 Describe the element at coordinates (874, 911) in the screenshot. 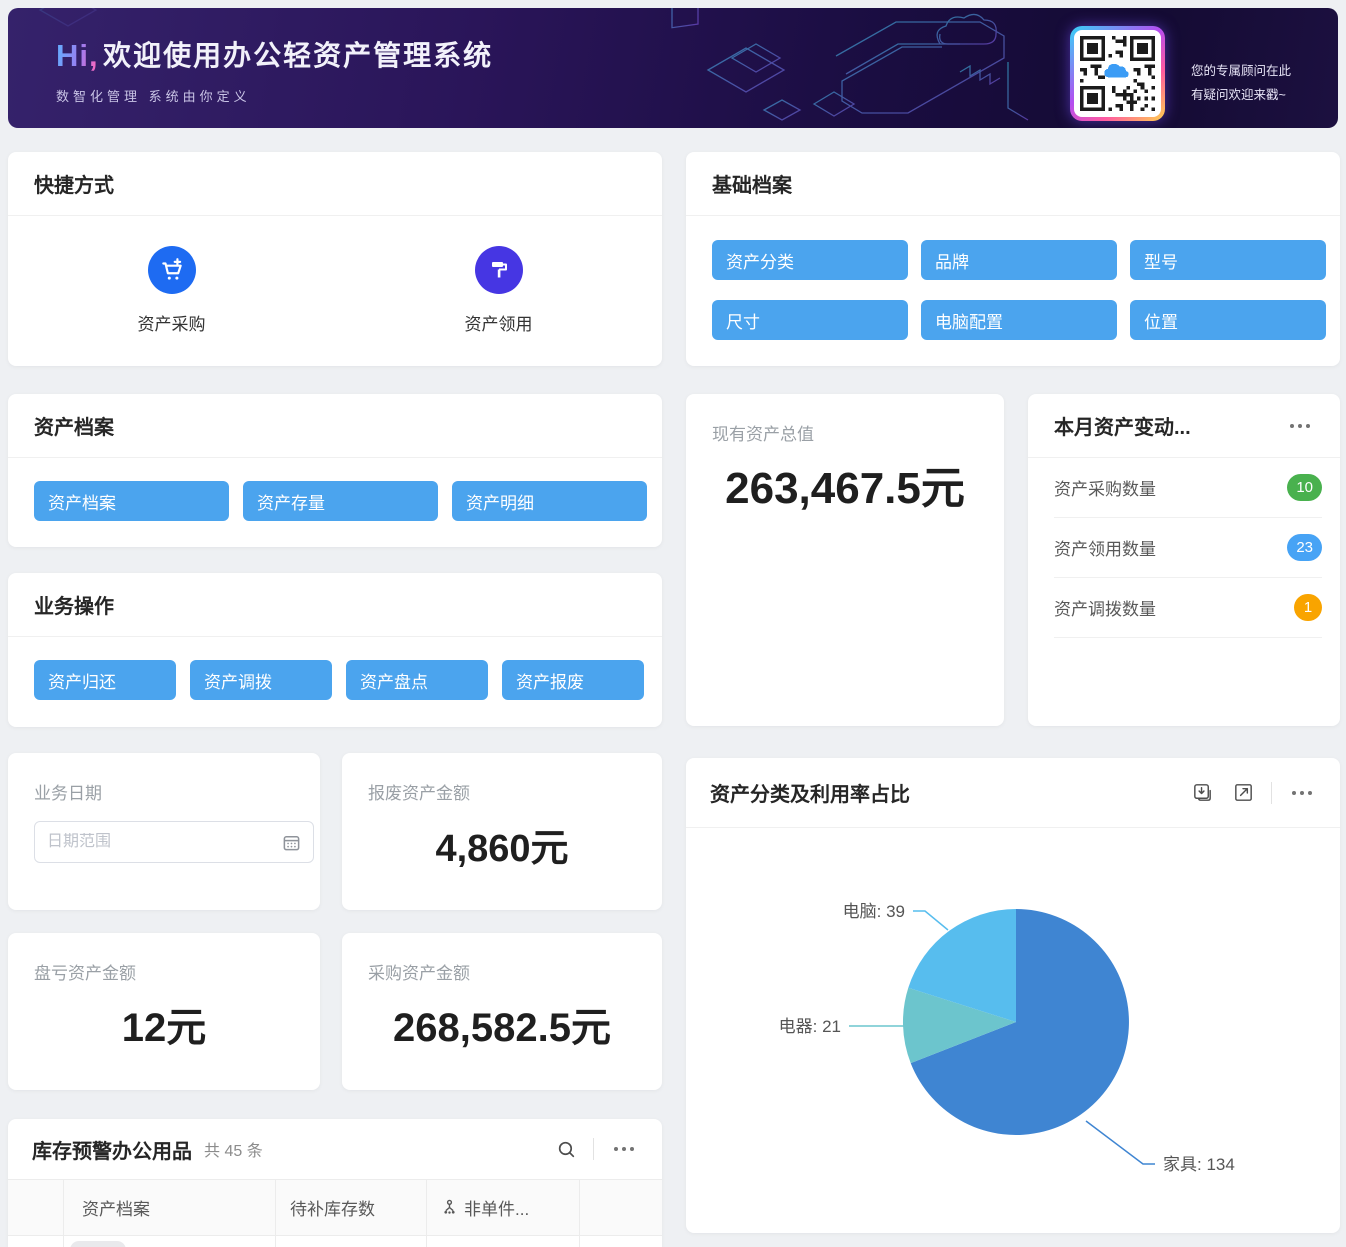

I see `pie-label: 电脑: 39` at that location.